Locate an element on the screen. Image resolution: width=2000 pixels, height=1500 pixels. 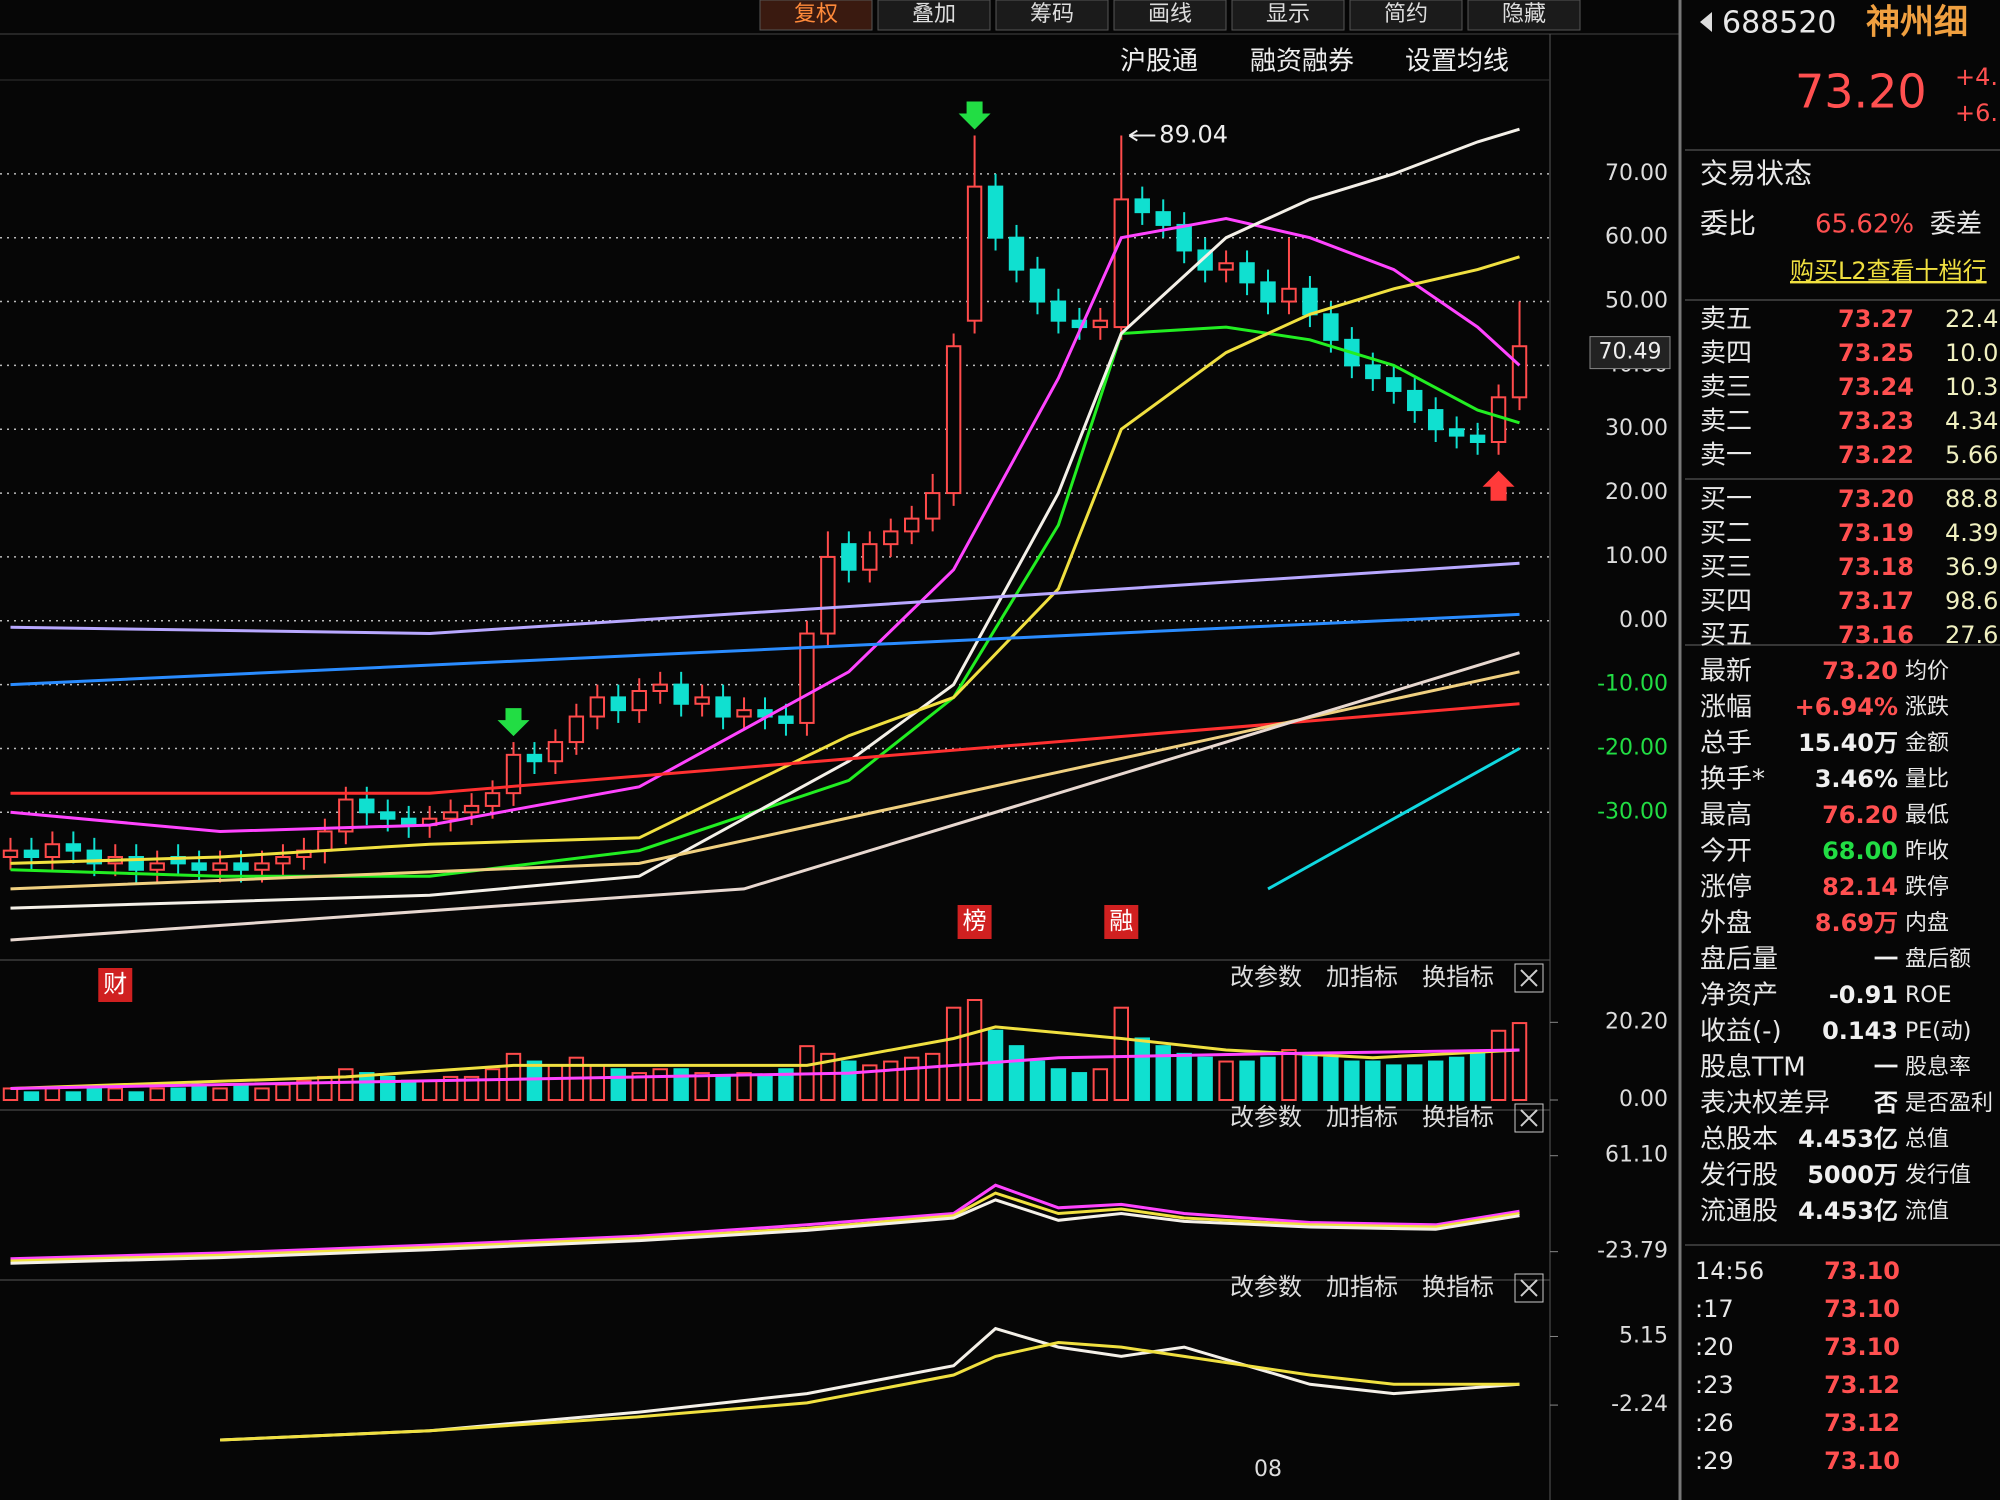
stat-value: 0.143 is located at coordinates (1860, 1031).